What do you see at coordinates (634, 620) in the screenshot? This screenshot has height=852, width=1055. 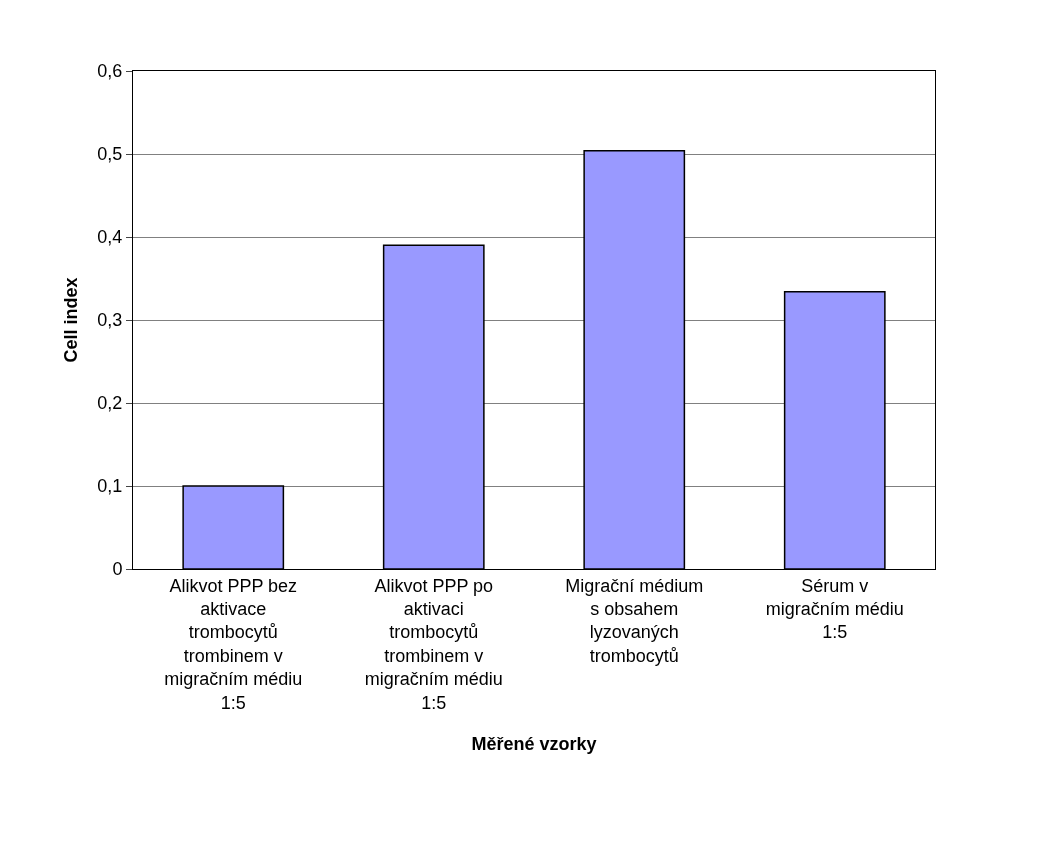 I see `x-tick-label: Migrační médium s obsahem lyzovaných trombocytů` at bounding box center [634, 620].